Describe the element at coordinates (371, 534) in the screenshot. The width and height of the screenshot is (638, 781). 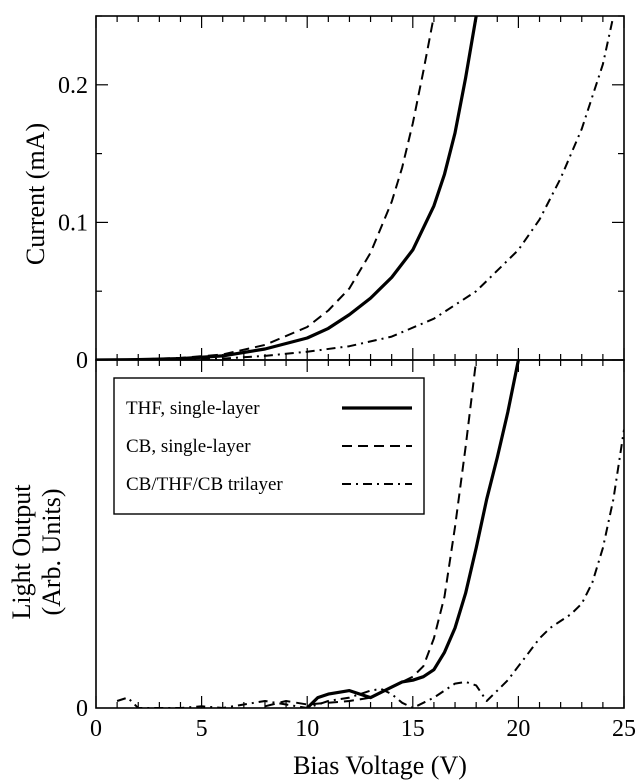
I see `bottom-series-dashed` at that location.